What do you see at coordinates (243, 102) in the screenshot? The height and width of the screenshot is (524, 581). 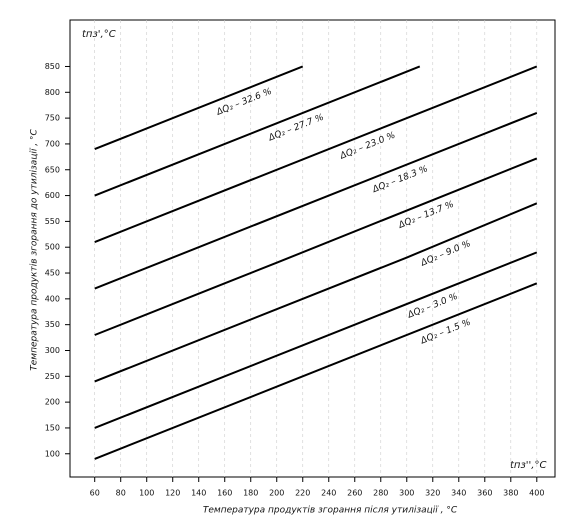 I see `line-label: ΔQ₂ – 32.6 %` at bounding box center [243, 102].